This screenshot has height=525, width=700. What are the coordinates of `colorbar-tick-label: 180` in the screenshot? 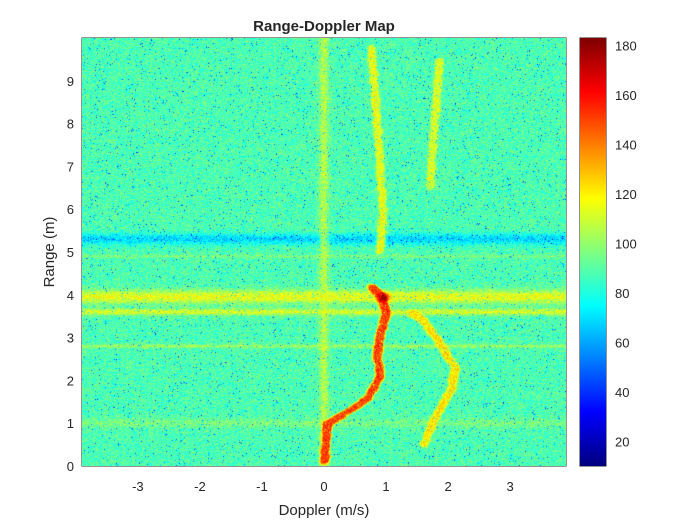 It's located at (626, 45).